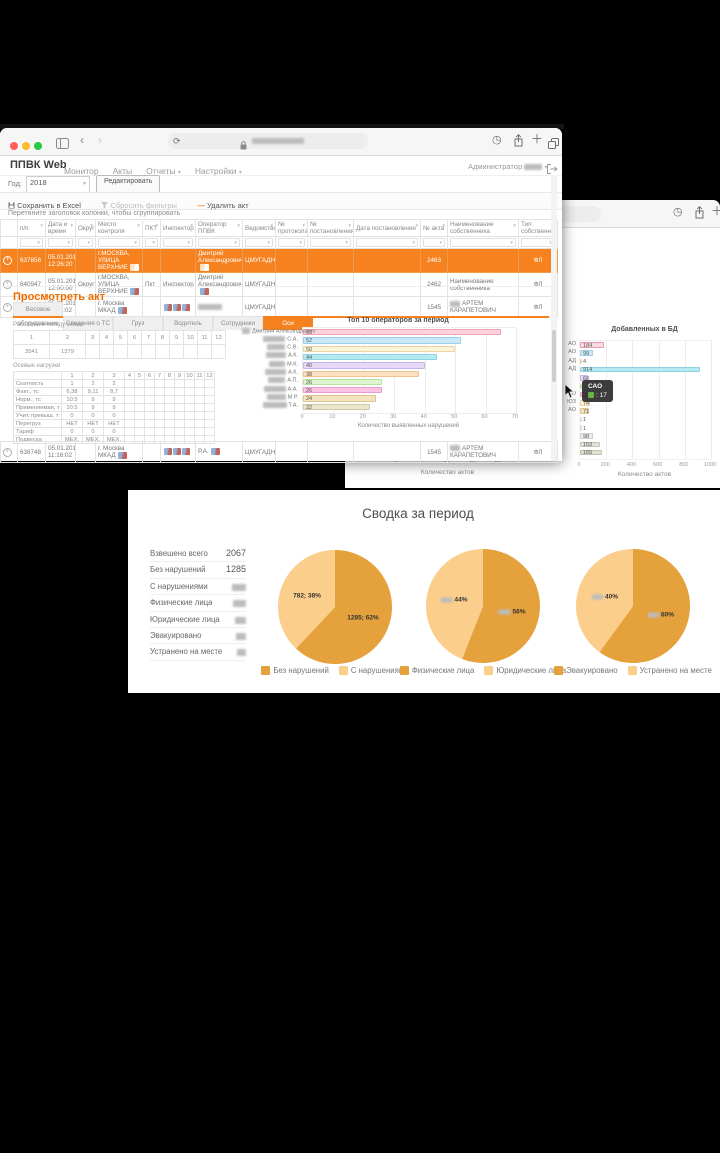  I want to click on column-header-7: Оператор ППВК ▼, so click(219, 228).